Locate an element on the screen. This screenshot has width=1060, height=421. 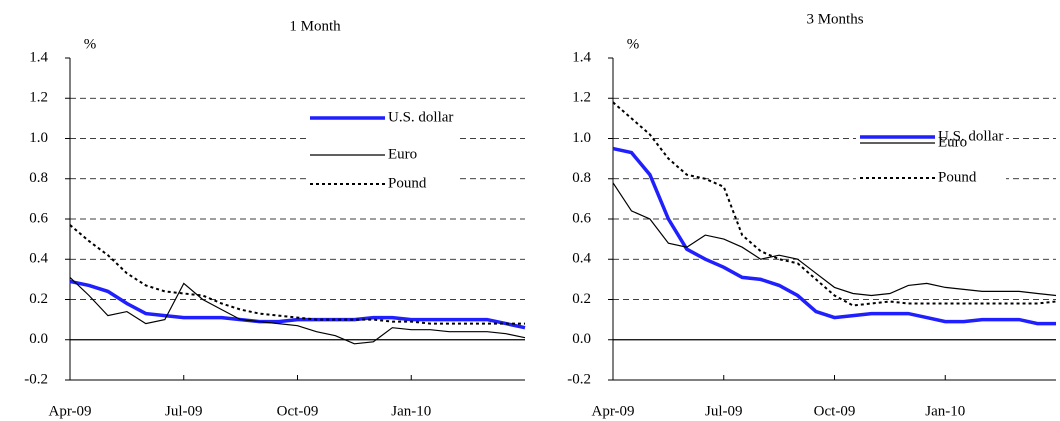
legend-background is located at coordinates (931, 157).